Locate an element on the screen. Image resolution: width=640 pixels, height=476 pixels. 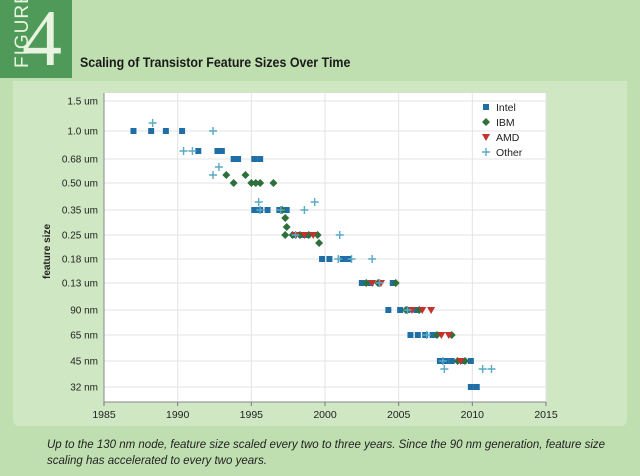
legend-label-intel: Intel is located at coordinates (506, 108).